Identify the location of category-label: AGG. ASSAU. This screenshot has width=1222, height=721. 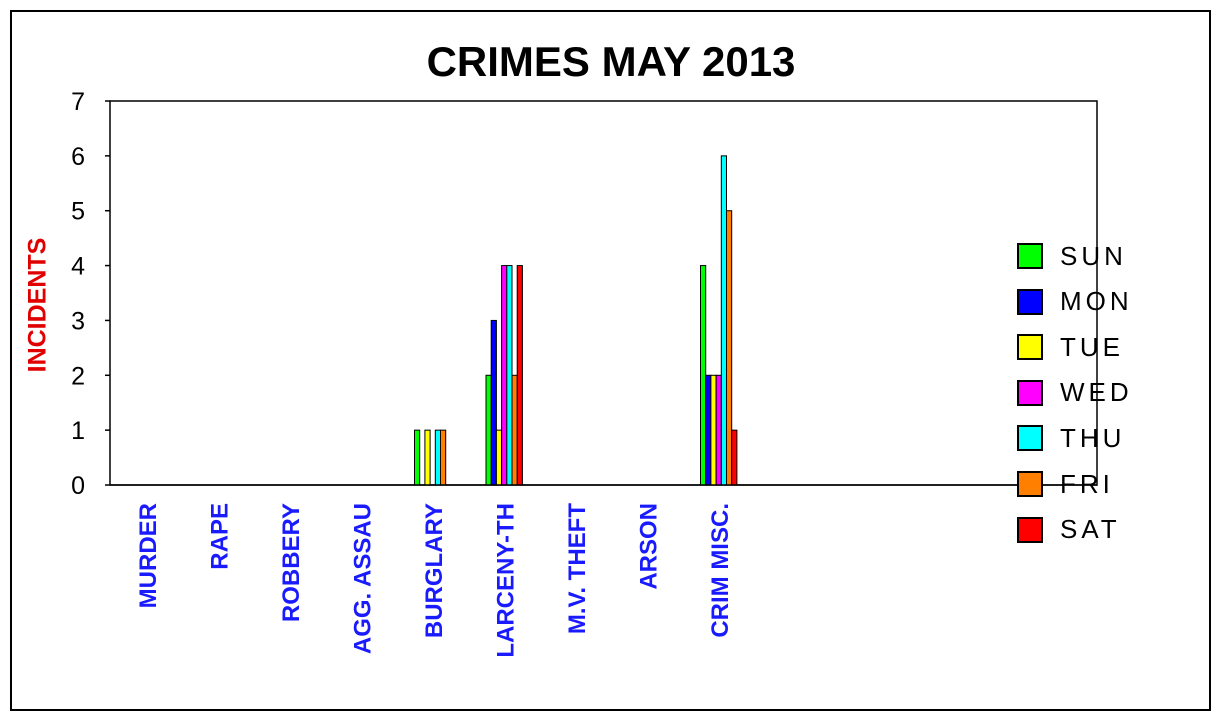
(363, 578).